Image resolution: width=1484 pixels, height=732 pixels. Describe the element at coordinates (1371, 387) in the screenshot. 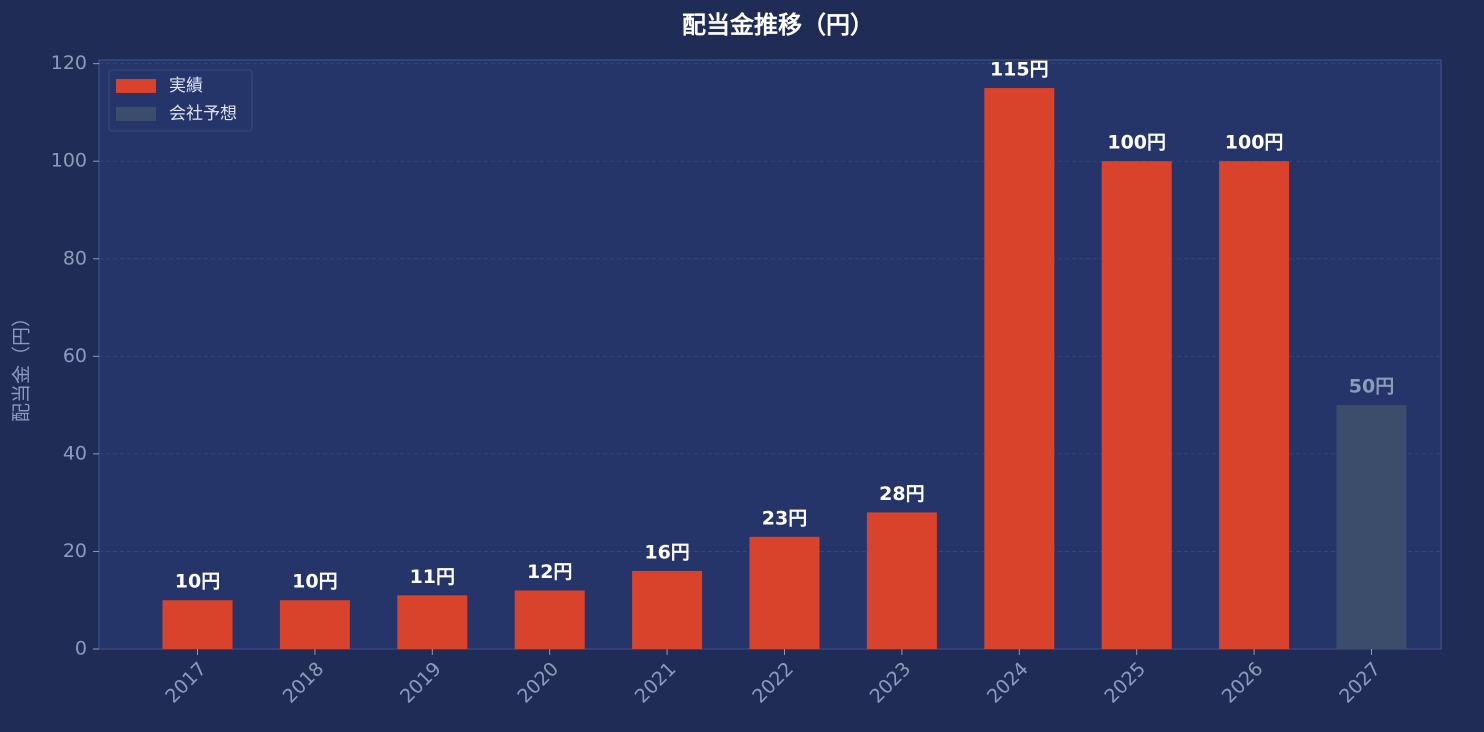

I see `value-label: 50円` at that location.